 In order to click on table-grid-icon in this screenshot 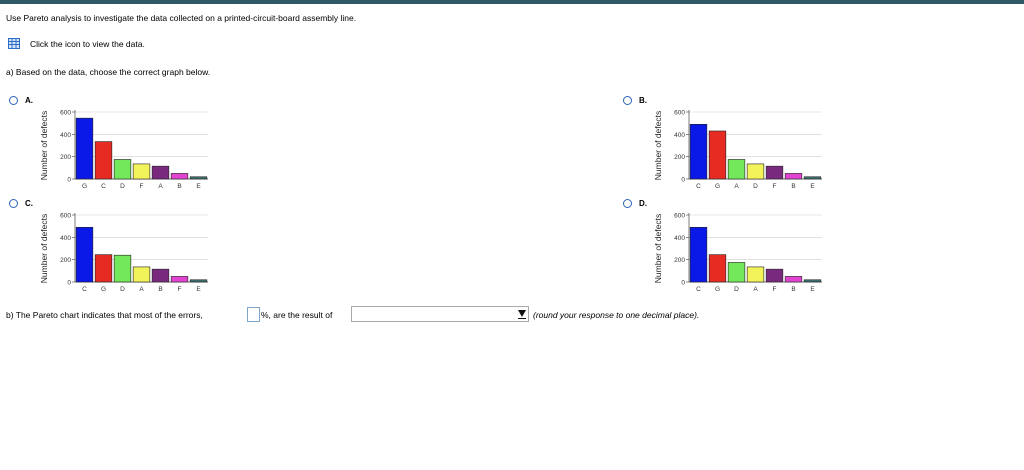, I will do `click(14, 43)`.